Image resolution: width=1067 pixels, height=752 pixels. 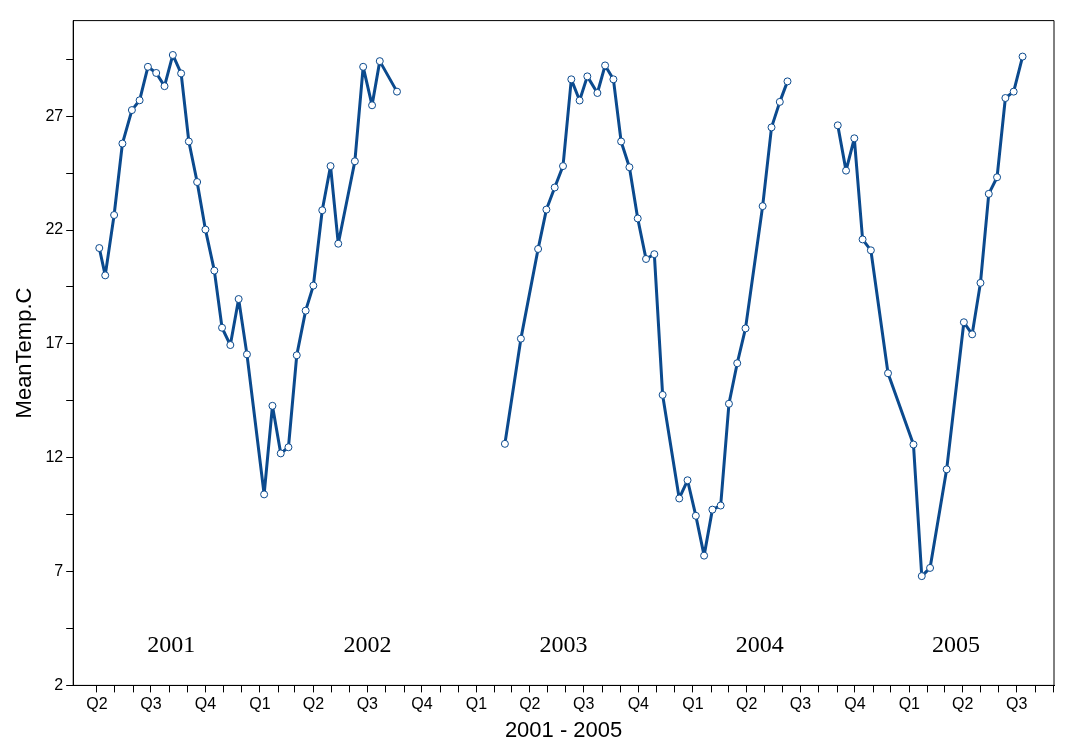 What do you see at coordinates (563, 729) in the screenshot?
I see `x-axis-title: 2001 - 2005` at bounding box center [563, 729].